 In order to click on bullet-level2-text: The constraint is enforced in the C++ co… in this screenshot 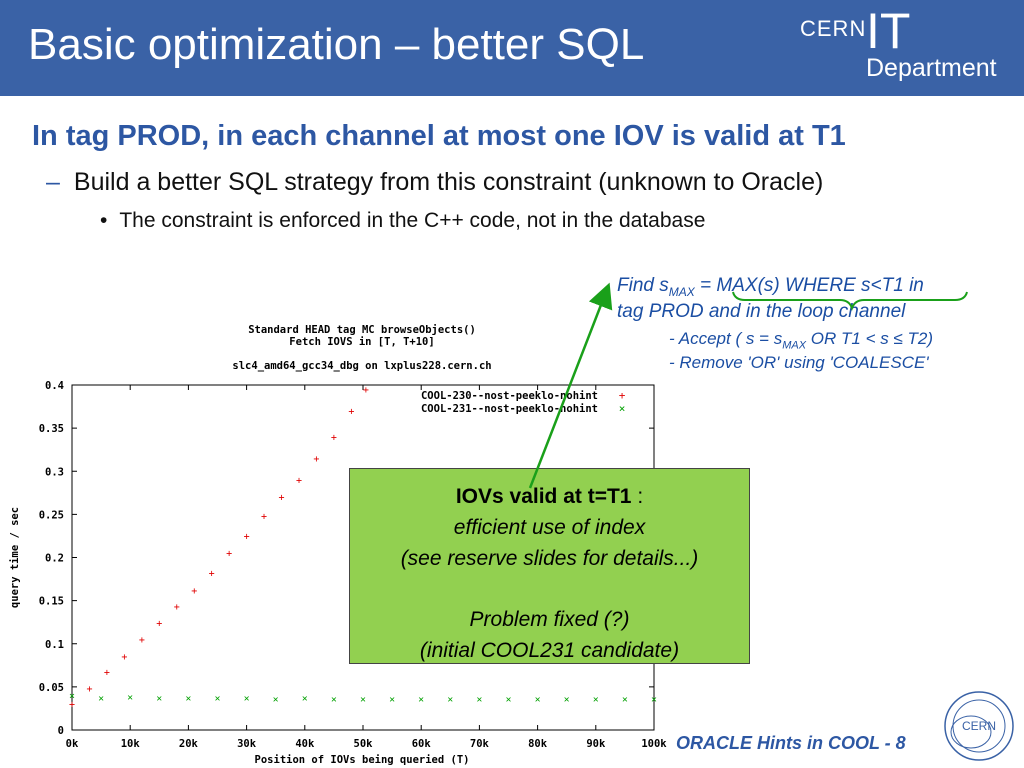, I will do `click(412, 220)`.